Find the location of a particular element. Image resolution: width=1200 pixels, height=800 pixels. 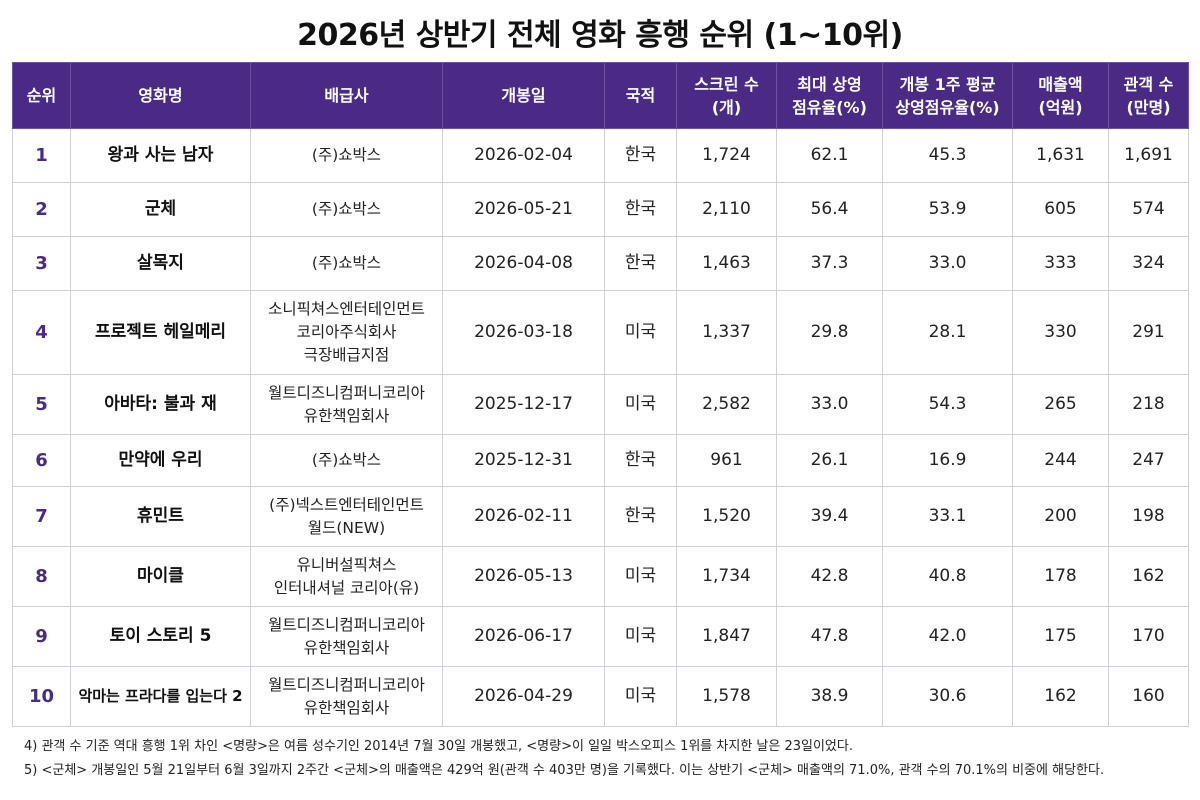

header-screens-line: (개) is located at coordinates (726, 107).